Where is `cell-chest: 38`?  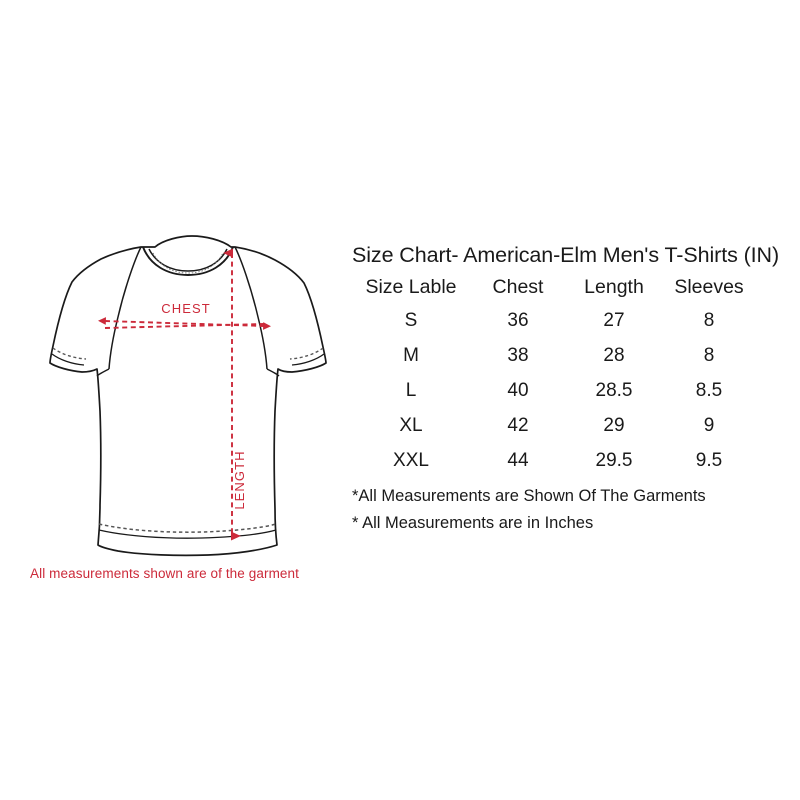
cell-chest: 38 is located at coordinates (518, 356).